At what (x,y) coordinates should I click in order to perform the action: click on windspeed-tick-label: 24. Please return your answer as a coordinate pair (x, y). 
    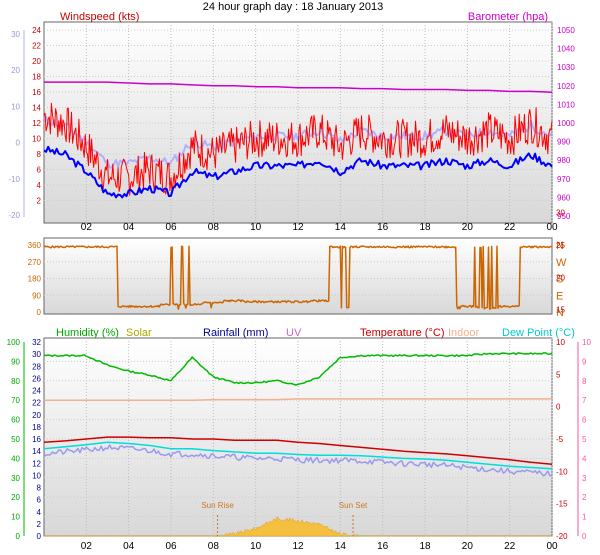
    Looking at the image, I should click on (36, 30).